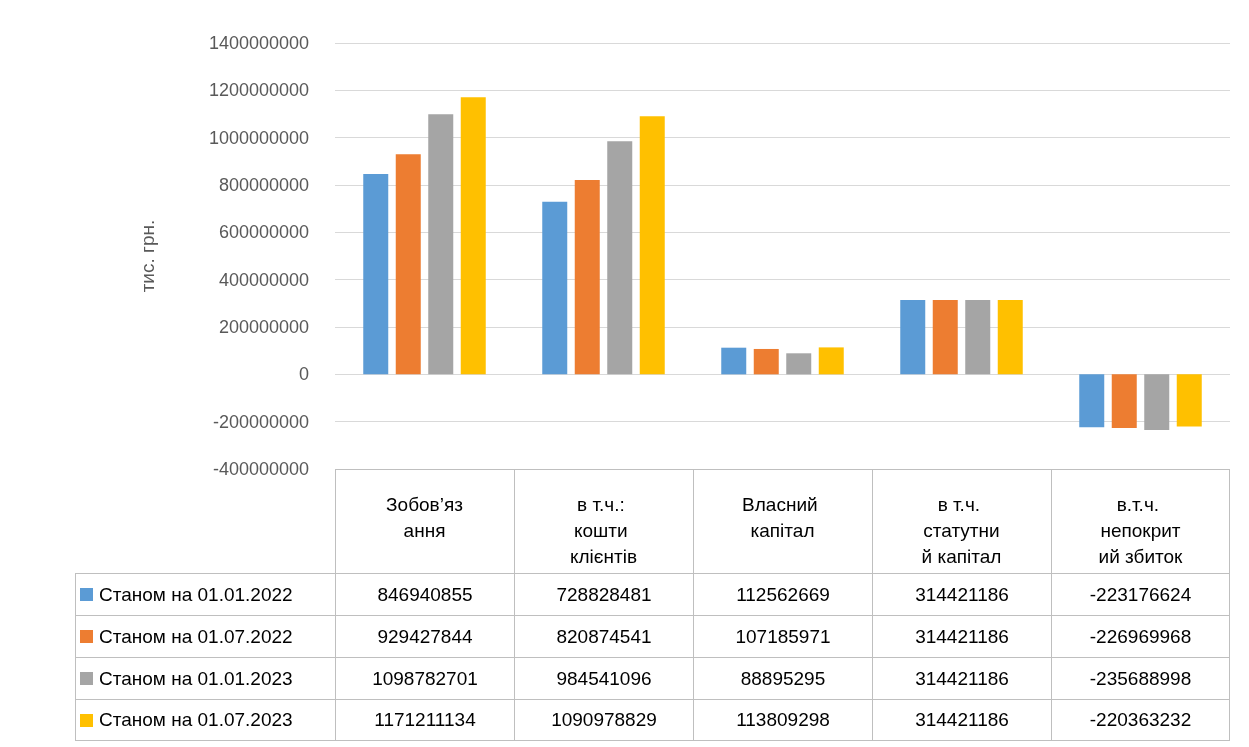  Describe the element at coordinates (424, 594) in the screenshot. I see `data-label: 846940855` at that location.